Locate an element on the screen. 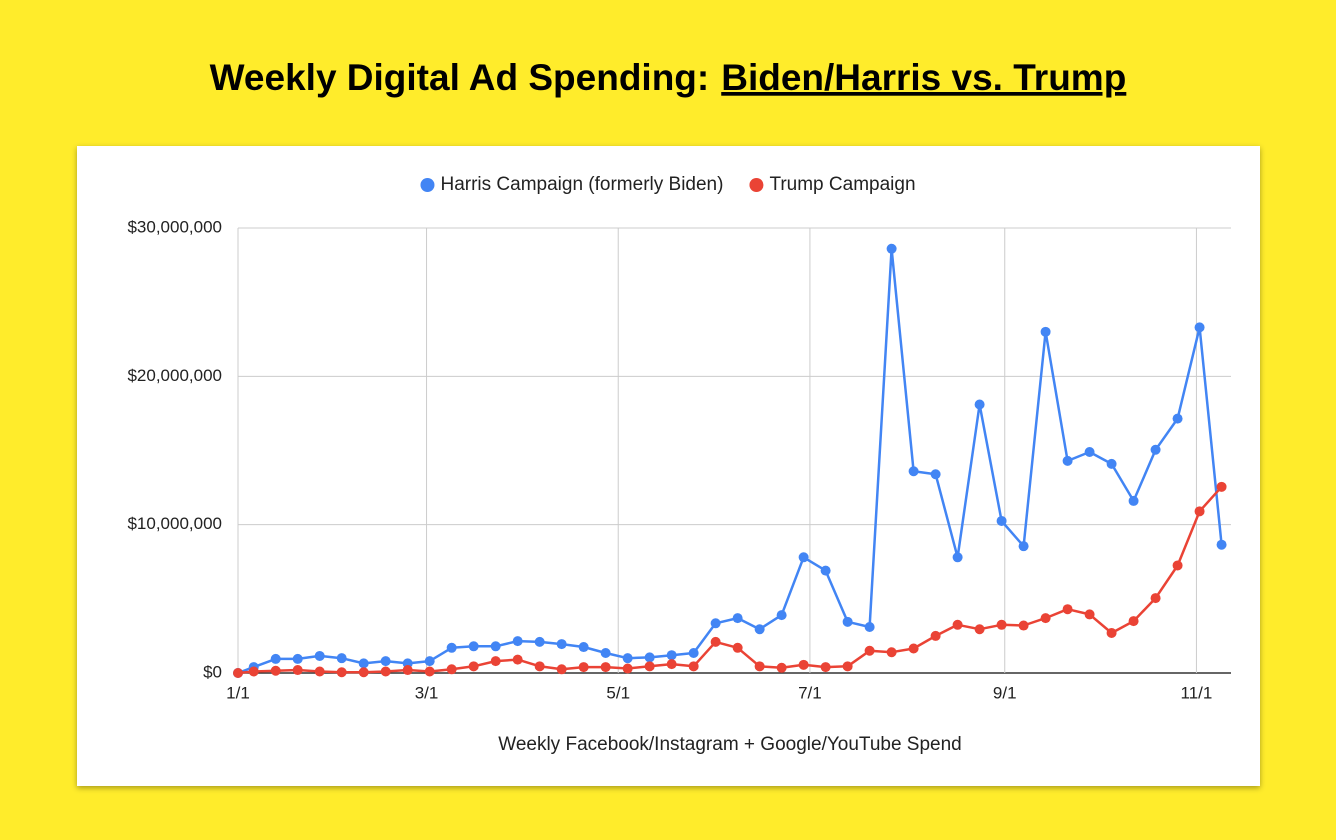 The width and height of the screenshot is (1336, 840). legend-label: Harris Campaign (formerly Biden) is located at coordinates (581, 184).